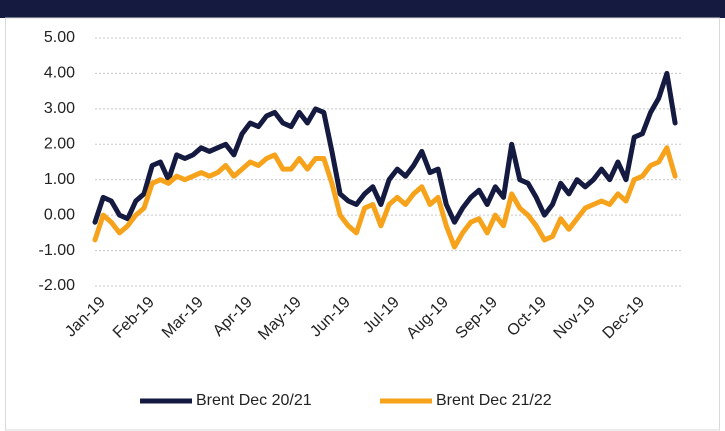 The width and height of the screenshot is (725, 431). What do you see at coordinates (362, 9) in the screenshot?
I see `header-band` at bounding box center [362, 9].